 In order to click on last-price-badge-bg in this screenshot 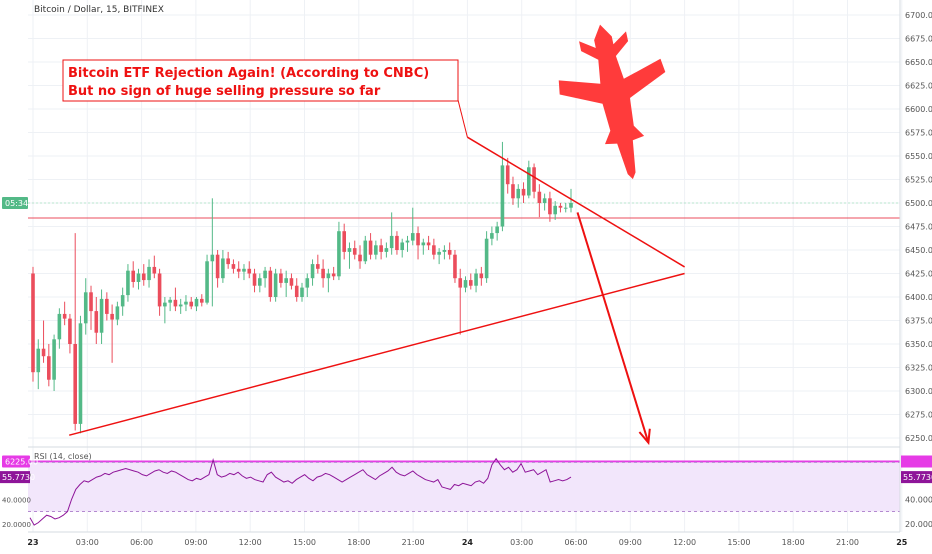, I will do `click(15, 203)`.